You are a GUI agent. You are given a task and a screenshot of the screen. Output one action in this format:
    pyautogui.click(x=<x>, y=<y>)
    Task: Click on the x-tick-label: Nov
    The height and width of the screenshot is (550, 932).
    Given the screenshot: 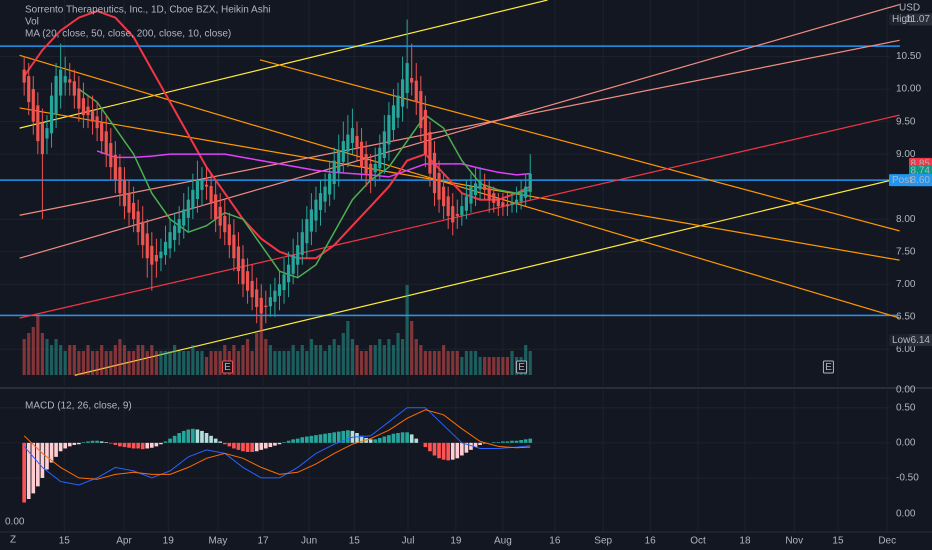 What is the action you would take?
    pyautogui.click(x=794, y=541)
    